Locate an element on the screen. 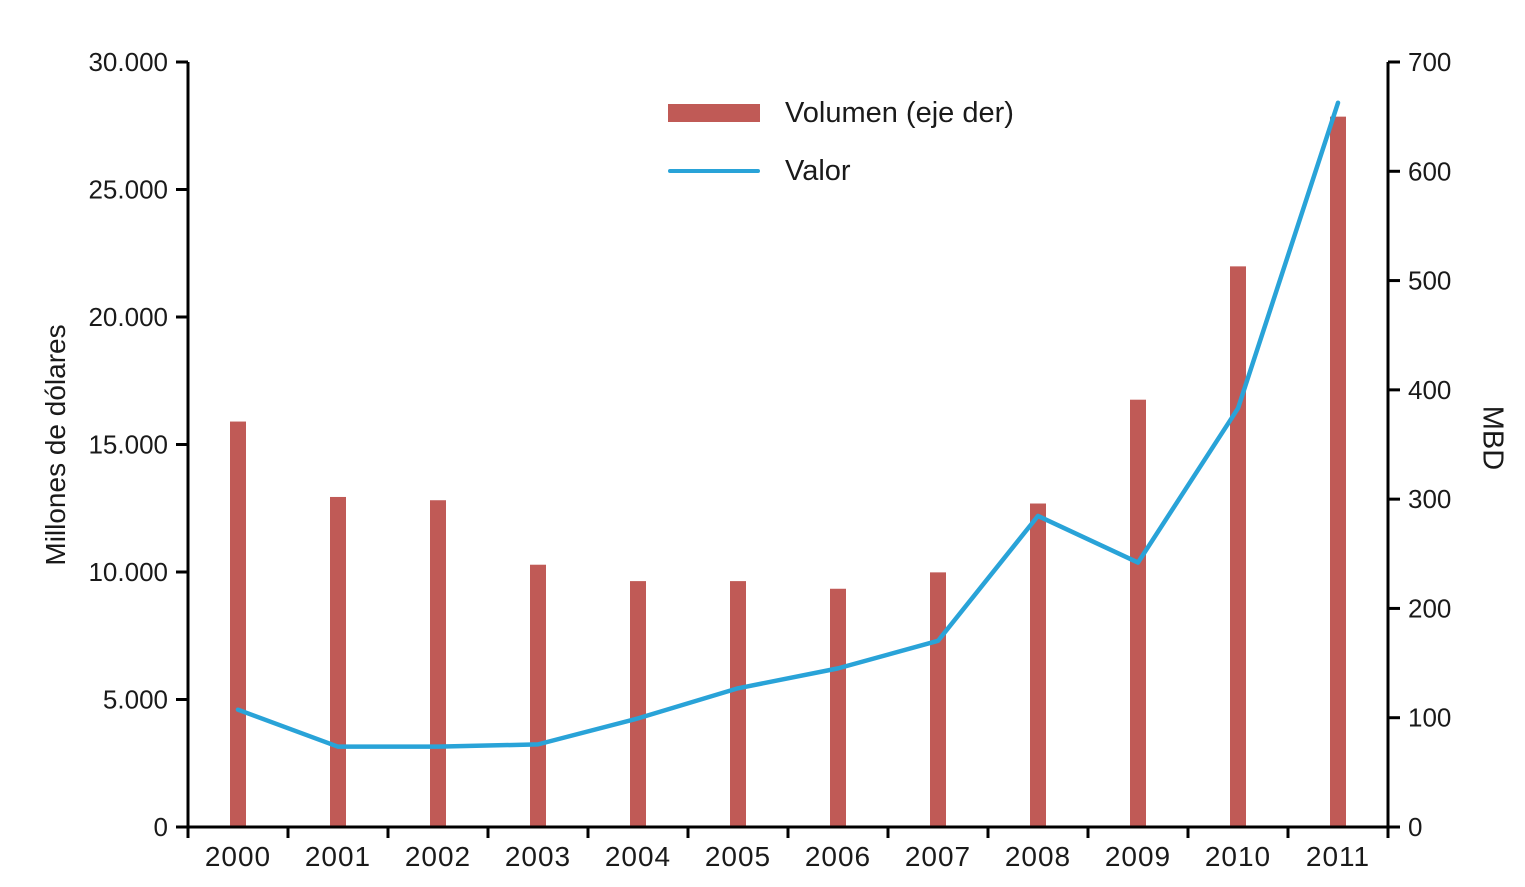 This screenshot has height=887, width=1525. right-axis-tick-label: 0 is located at coordinates (1415, 827).